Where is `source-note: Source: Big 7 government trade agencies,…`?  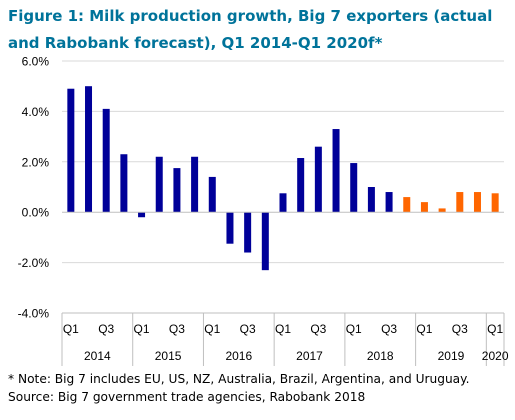 source-note: Source: Big 7 government trade agencies,… is located at coordinates (187, 397).